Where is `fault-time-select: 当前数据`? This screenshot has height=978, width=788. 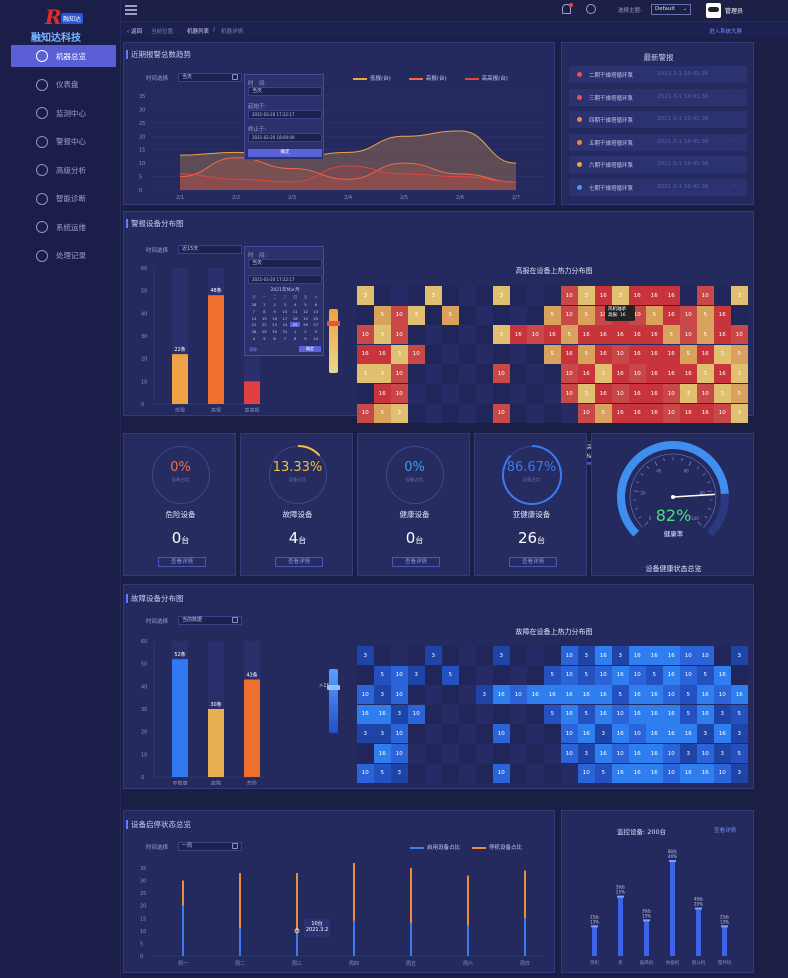
fault-time-select: 当前数据 is located at coordinates (210, 620).